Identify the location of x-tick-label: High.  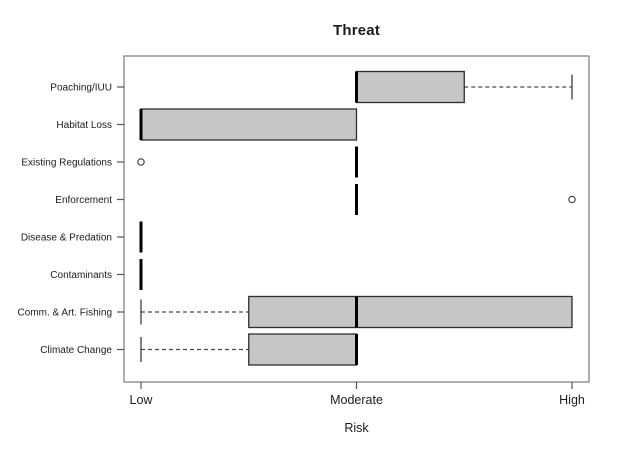
(572, 400).